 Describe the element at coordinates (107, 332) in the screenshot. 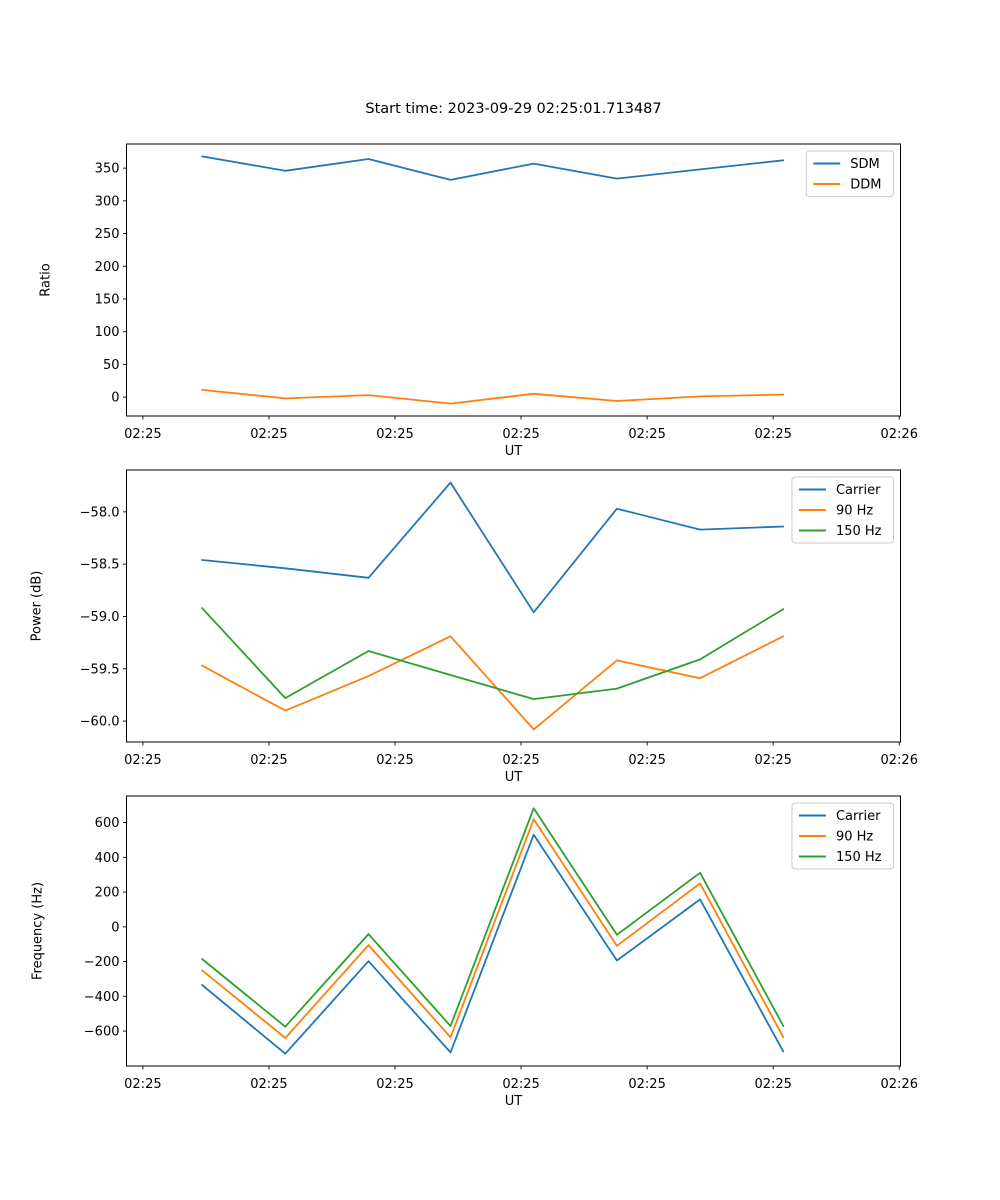

I see `y-tick-label: 100` at that location.